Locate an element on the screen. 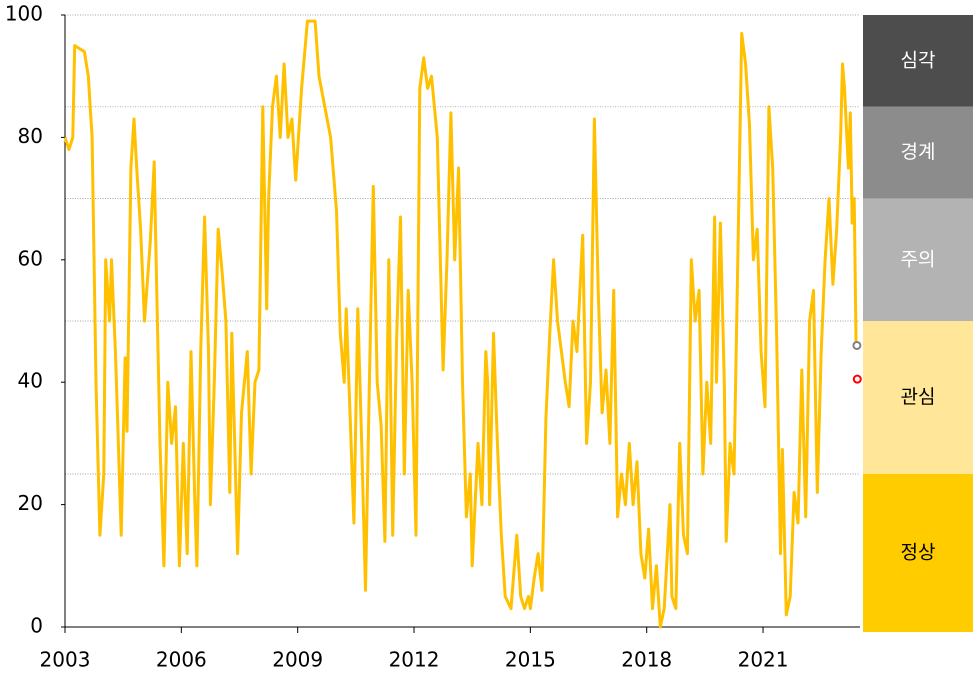 The image size is (976, 677). y-tick-label: 80 is located at coordinates (30, 136).